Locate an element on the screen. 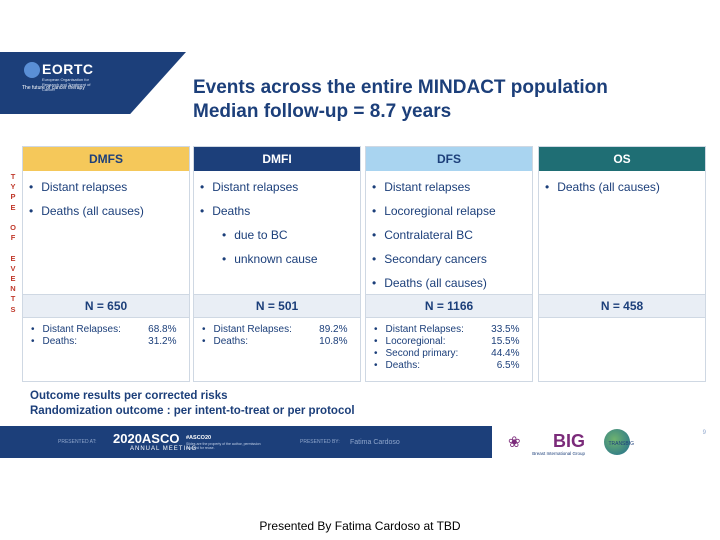 This screenshot has width=720, height=540. event-count: N = 458 is located at coordinates (622, 306).